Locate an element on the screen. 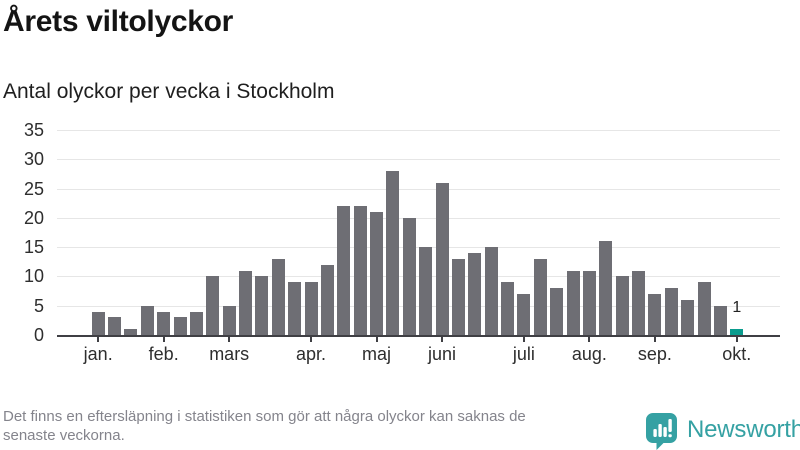 The image size is (800, 450). x-tick-label-maj: maj is located at coordinates (377, 354).